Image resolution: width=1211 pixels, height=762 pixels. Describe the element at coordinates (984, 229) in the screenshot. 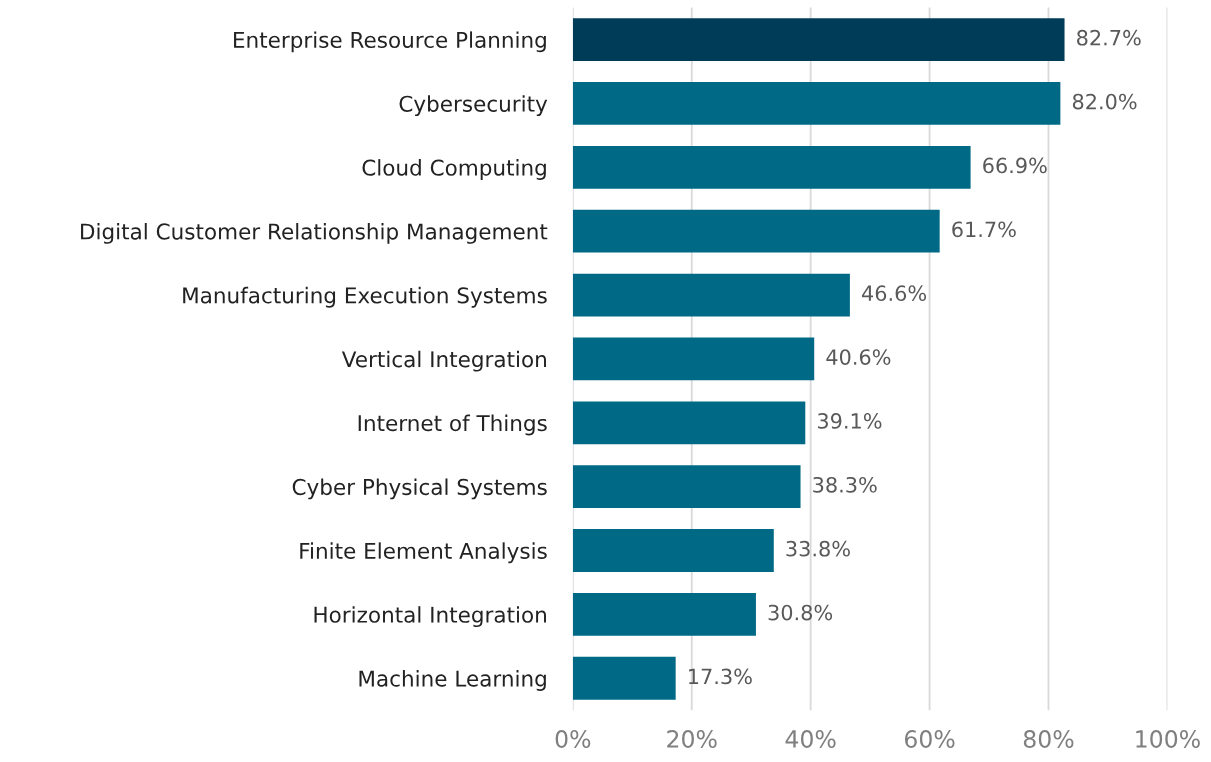

I see `data-label: 61.7%` at that location.